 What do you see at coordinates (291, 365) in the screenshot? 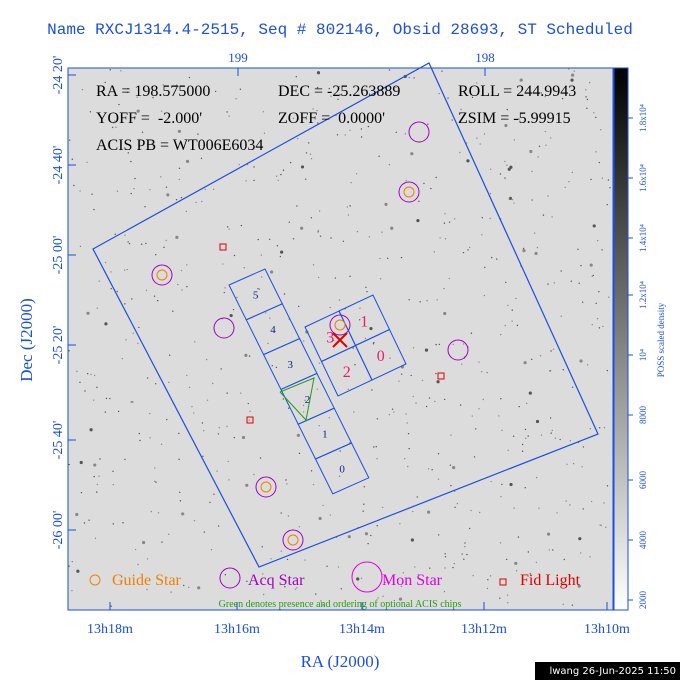
I see `s-chip-label: 3` at bounding box center [291, 365].